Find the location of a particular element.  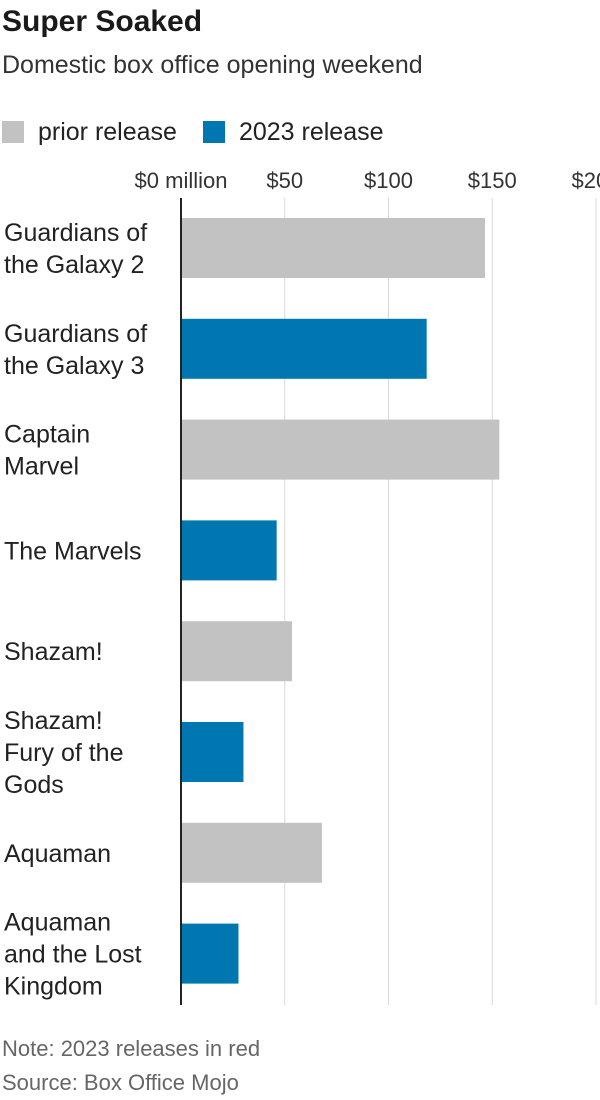

x-tick-label: $200 is located at coordinates (586, 180).